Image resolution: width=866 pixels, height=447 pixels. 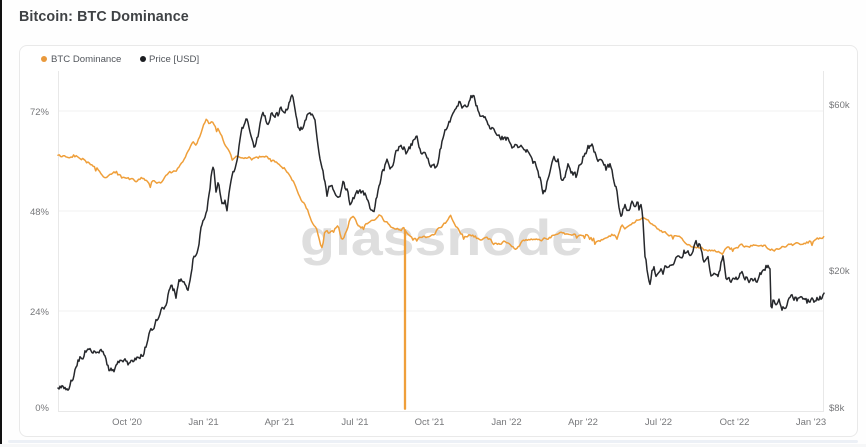 What do you see at coordinates (127, 422) in the screenshot?
I see `svg-text: Oct '20` at bounding box center [127, 422].